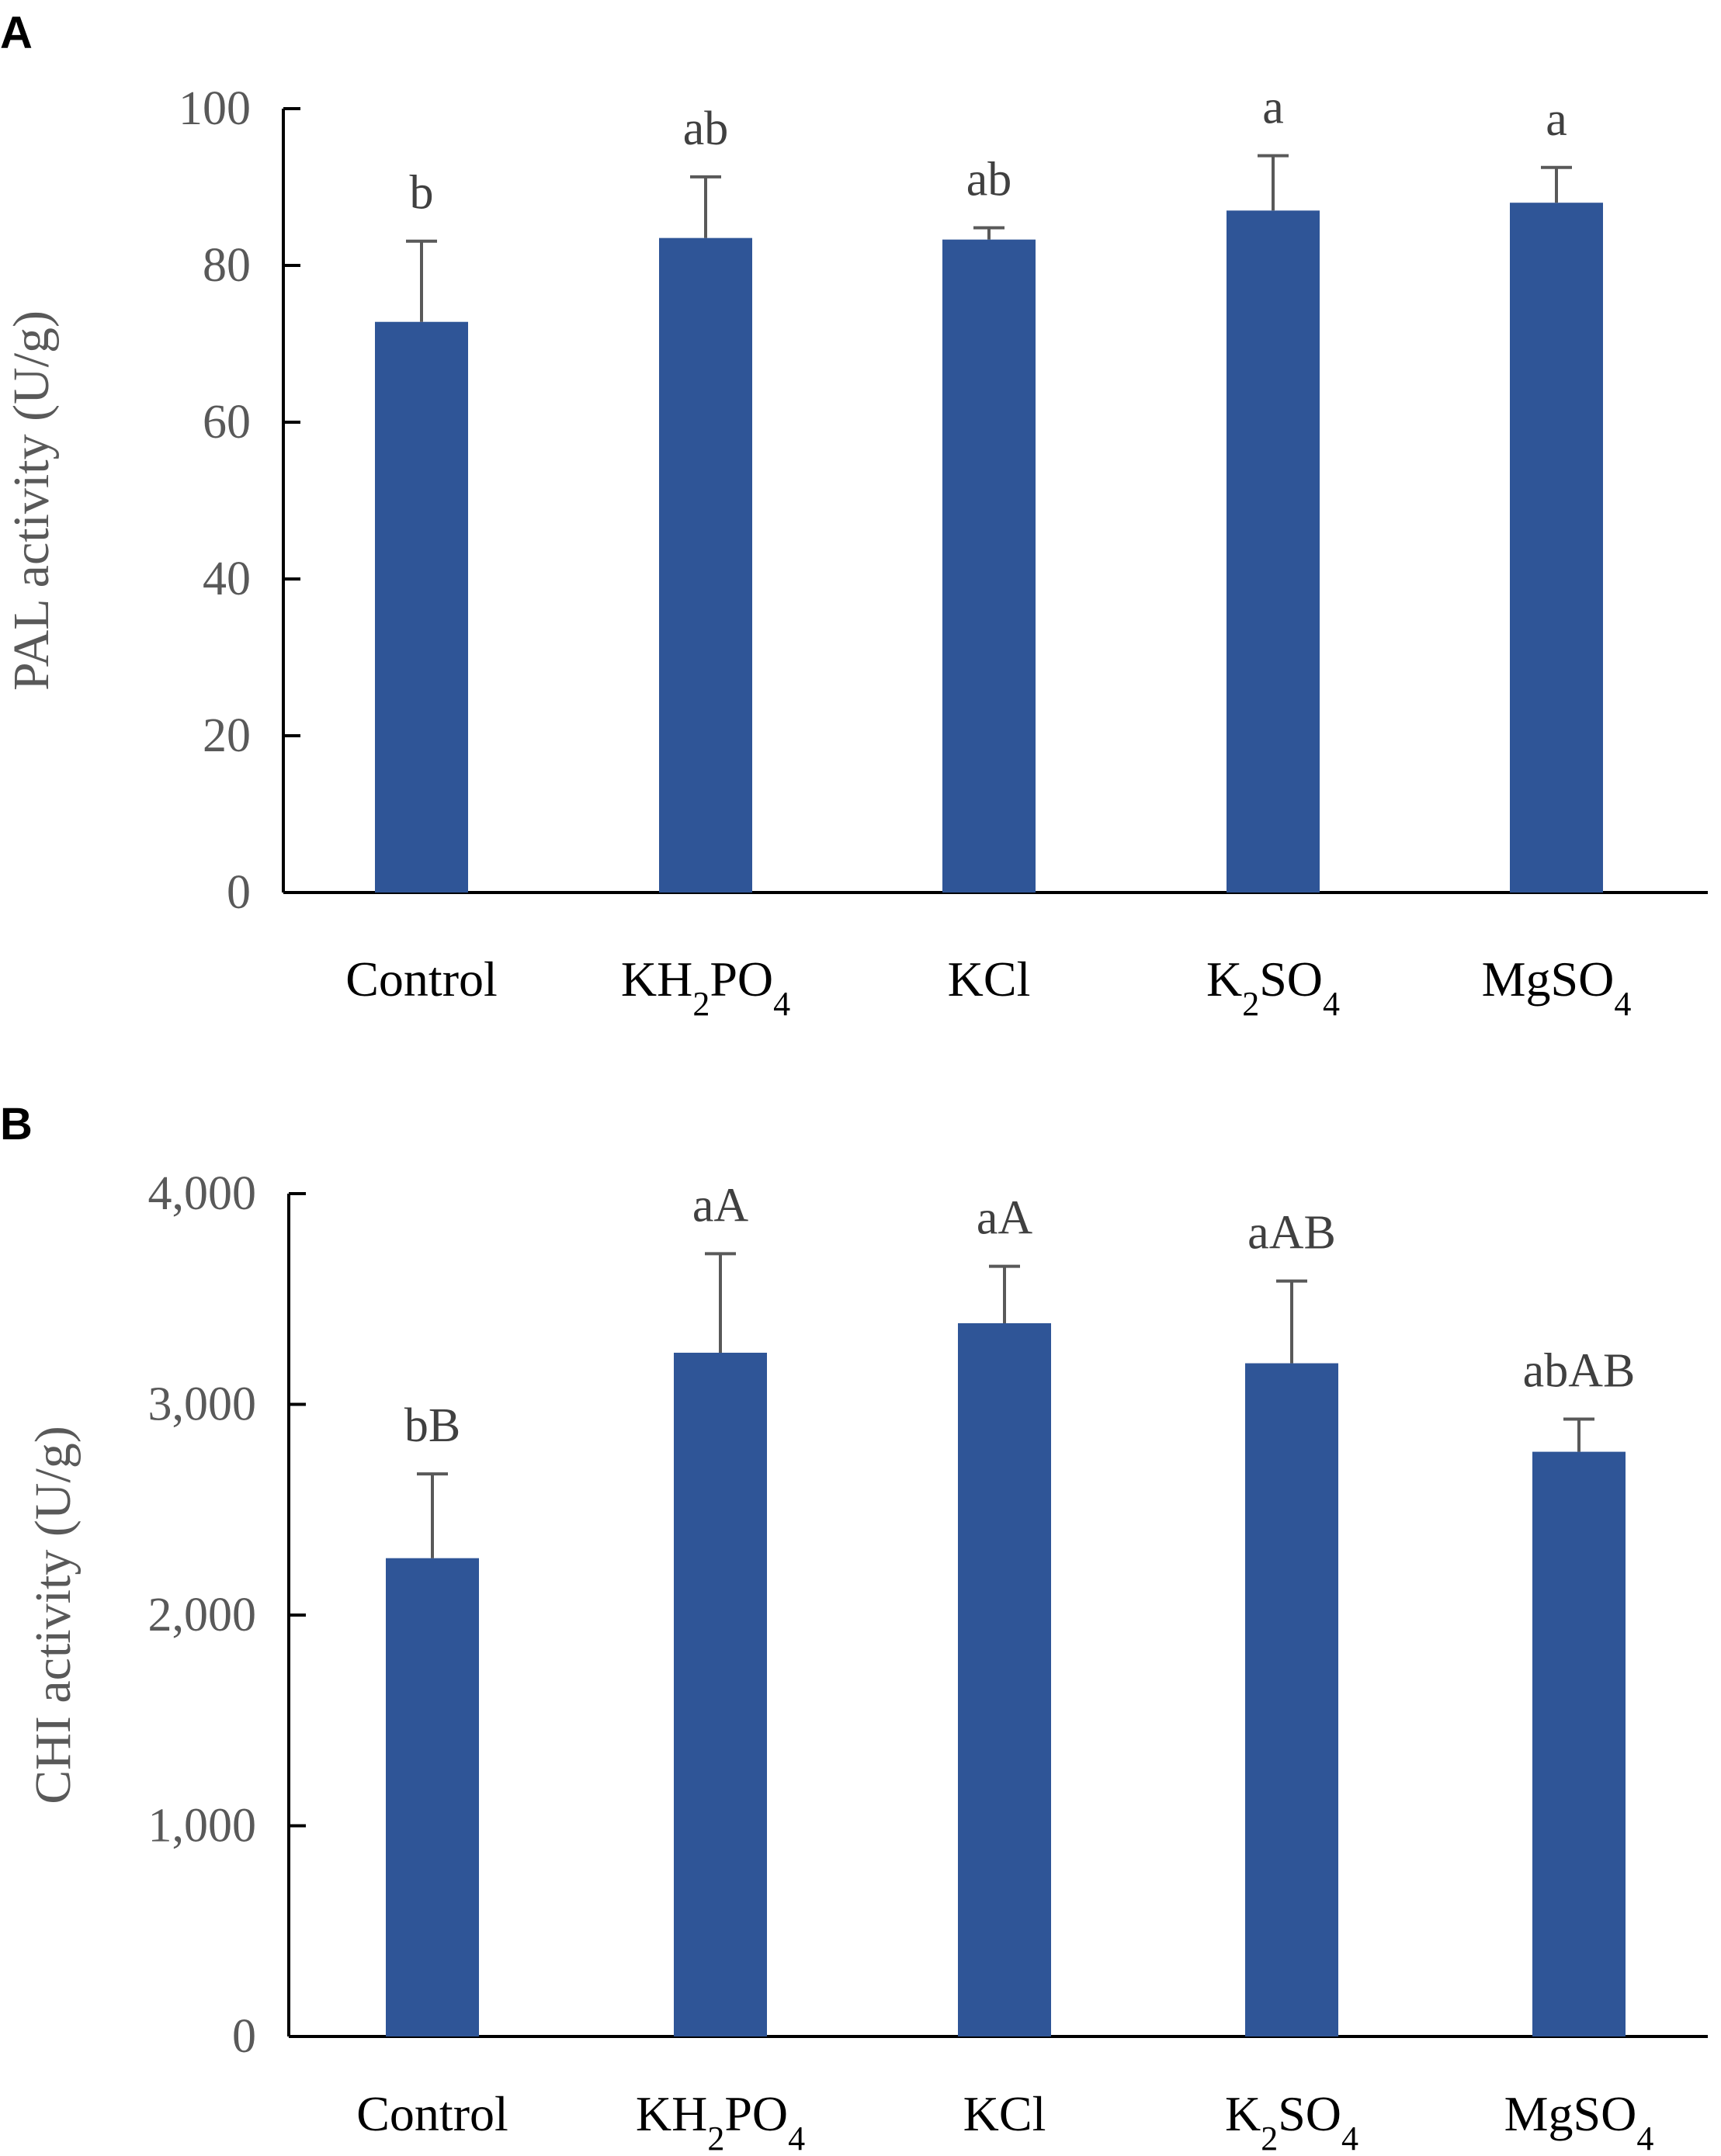 The image size is (1721, 2156). Describe the element at coordinates (1273, 987) in the screenshot. I see `panel-a-category-label: K2SO4` at that location.